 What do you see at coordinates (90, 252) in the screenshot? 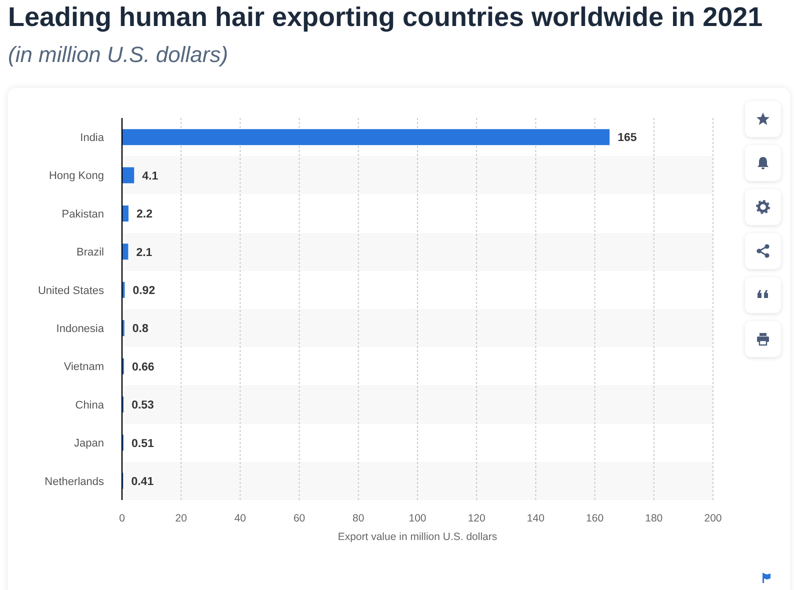
I see `y-tick-label: Brazil` at bounding box center [90, 252].